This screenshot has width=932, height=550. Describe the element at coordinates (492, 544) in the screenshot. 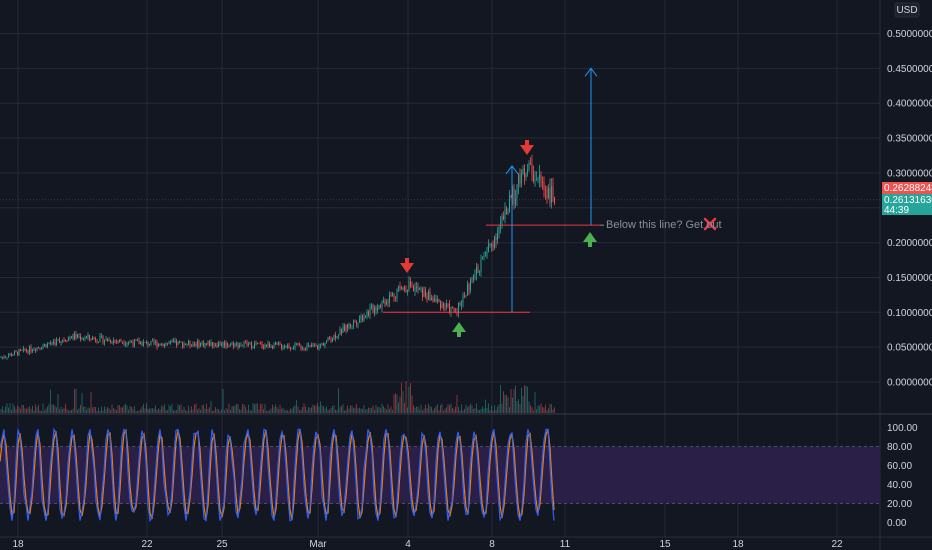

I see `time-tick-label: 8` at that location.